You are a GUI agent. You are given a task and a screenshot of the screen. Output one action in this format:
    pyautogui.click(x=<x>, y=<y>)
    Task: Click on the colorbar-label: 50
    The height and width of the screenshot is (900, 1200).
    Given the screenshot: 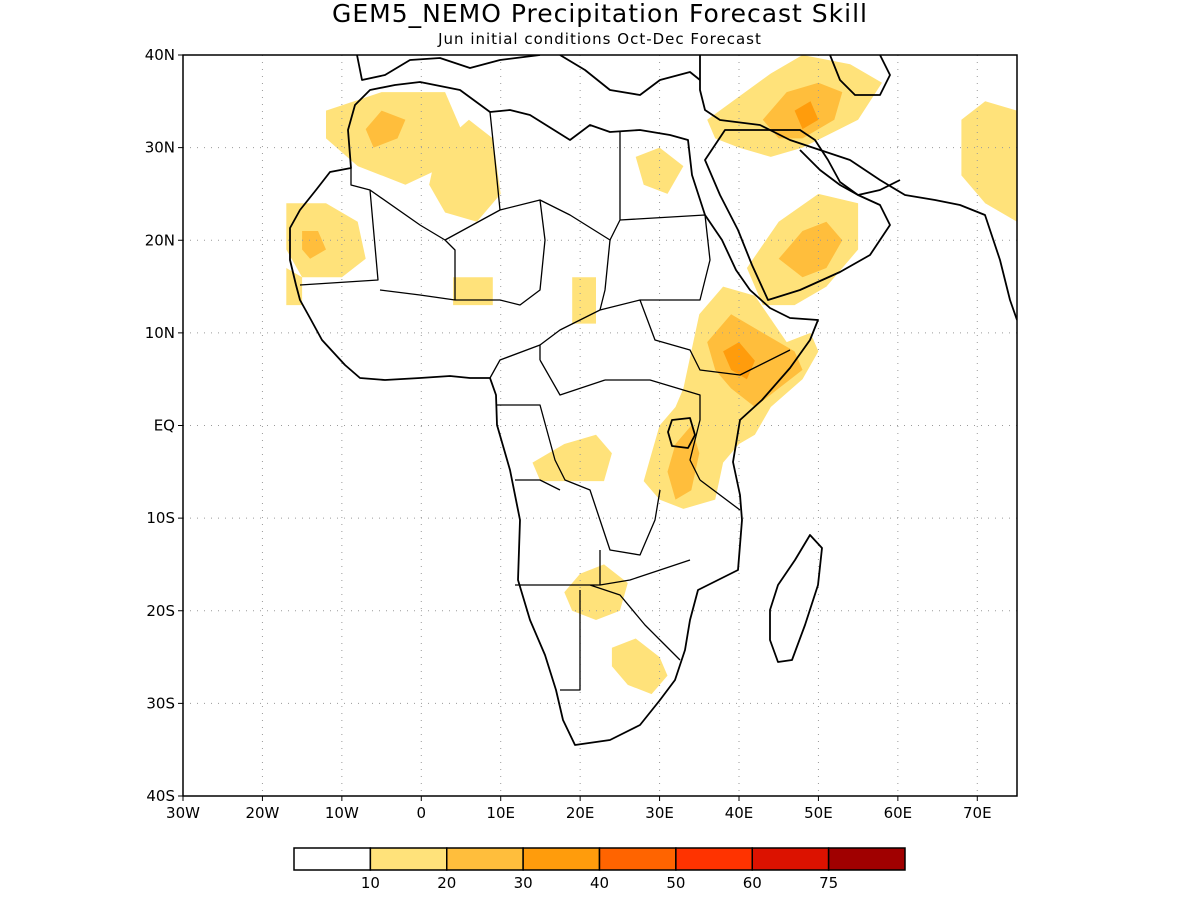 What is the action you would take?
    pyautogui.click(x=675, y=883)
    